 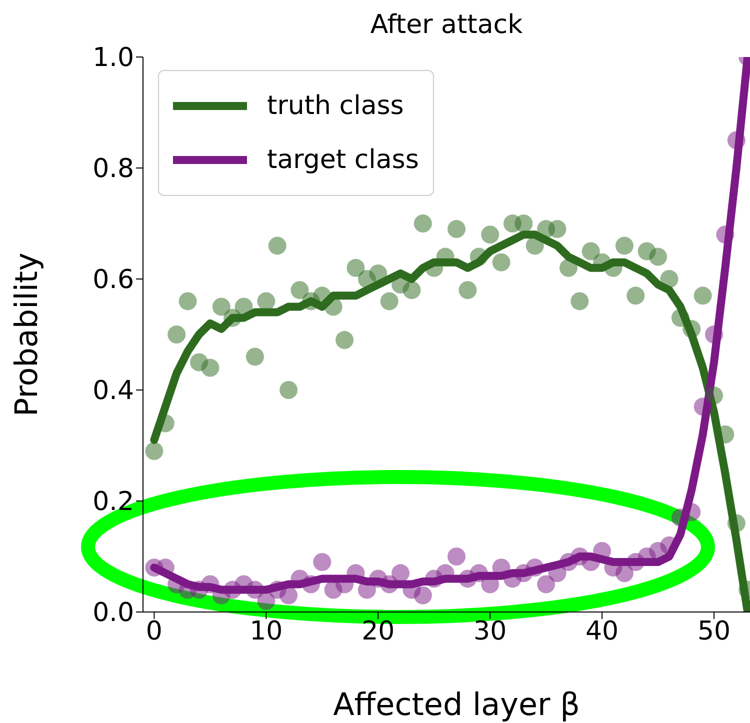 What do you see at coordinates (714, 631) in the screenshot?
I see `x-tick-label: 50` at bounding box center [714, 631].